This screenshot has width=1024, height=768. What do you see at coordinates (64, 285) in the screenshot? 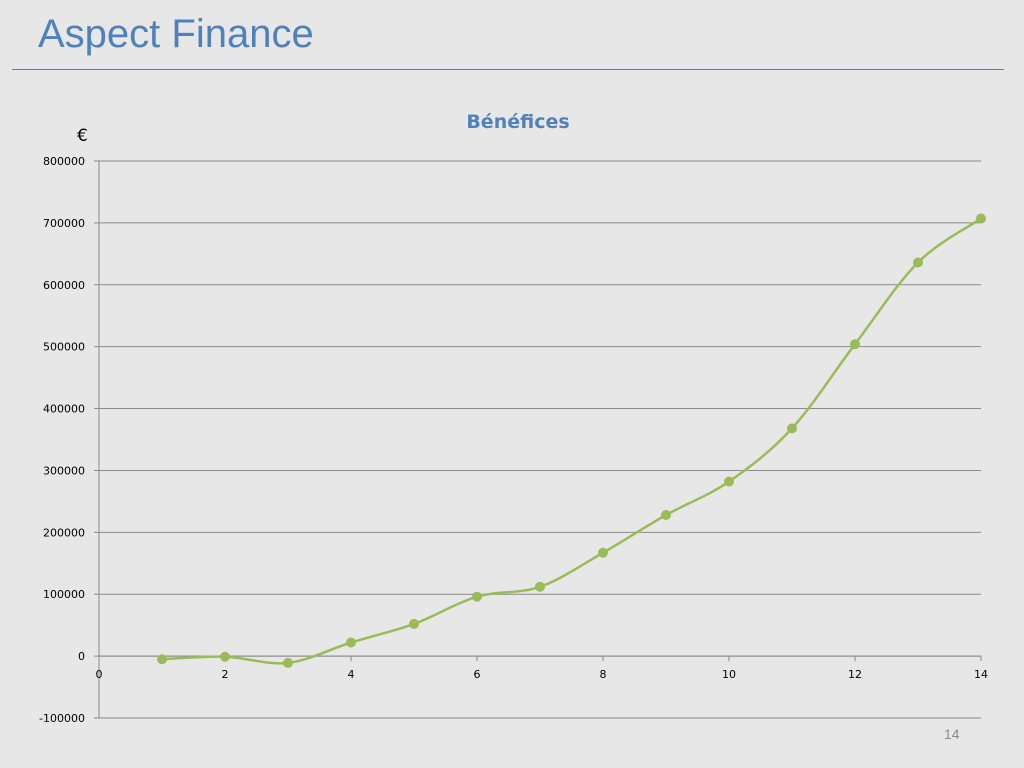
I see `y-tick-label: 600000` at bounding box center [64, 285].